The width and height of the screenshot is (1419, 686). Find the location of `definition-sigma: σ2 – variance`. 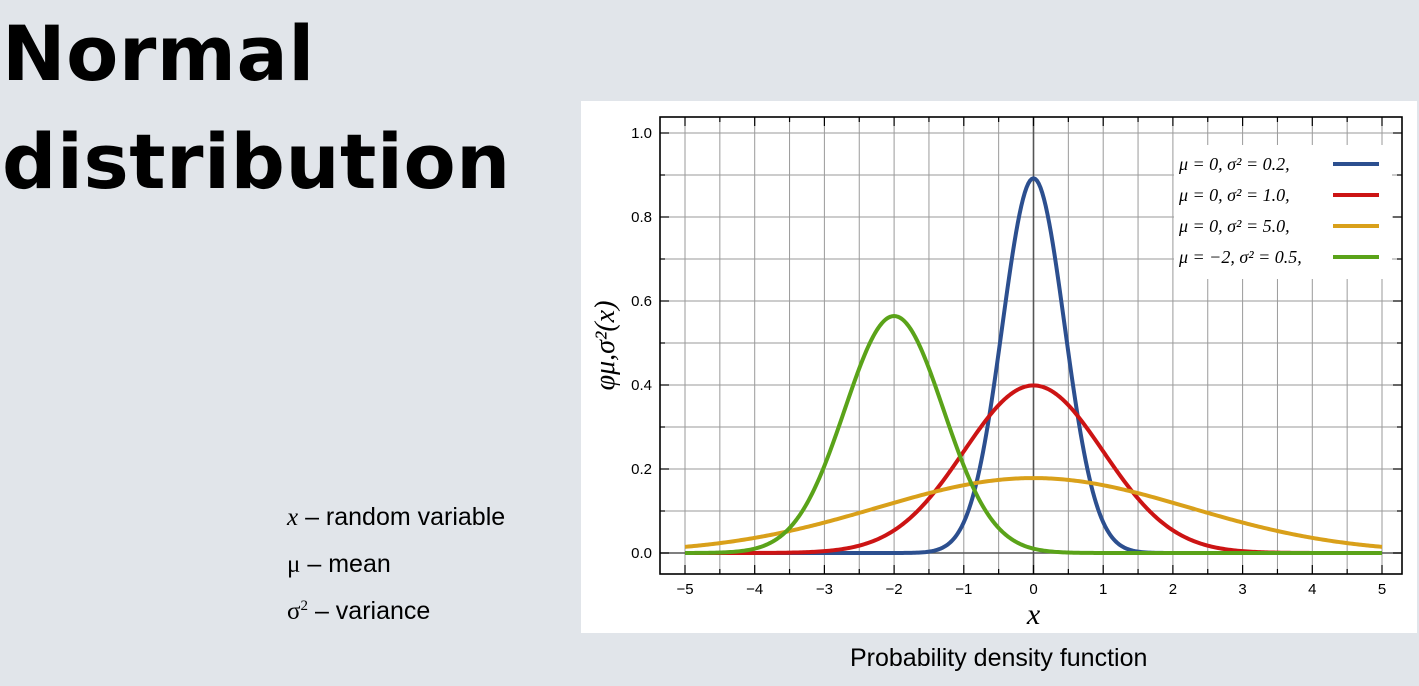

definition-sigma: σ2 – variance is located at coordinates (396, 614).